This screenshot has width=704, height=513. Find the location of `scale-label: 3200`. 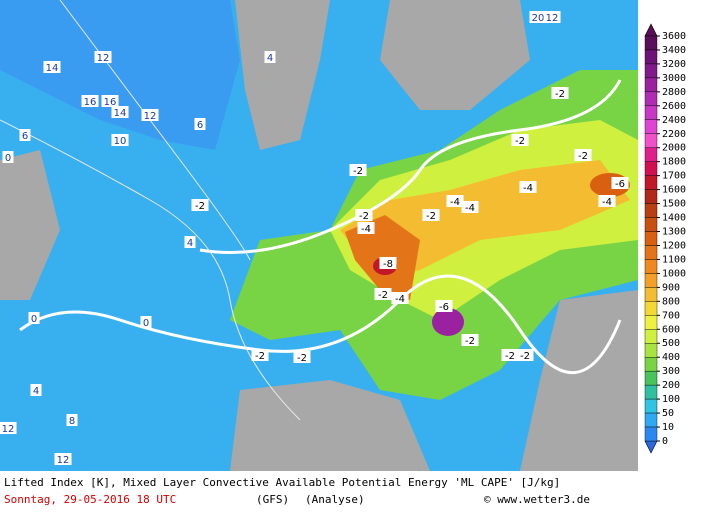

scale-label: 3200 is located at coordinates (674, 64).